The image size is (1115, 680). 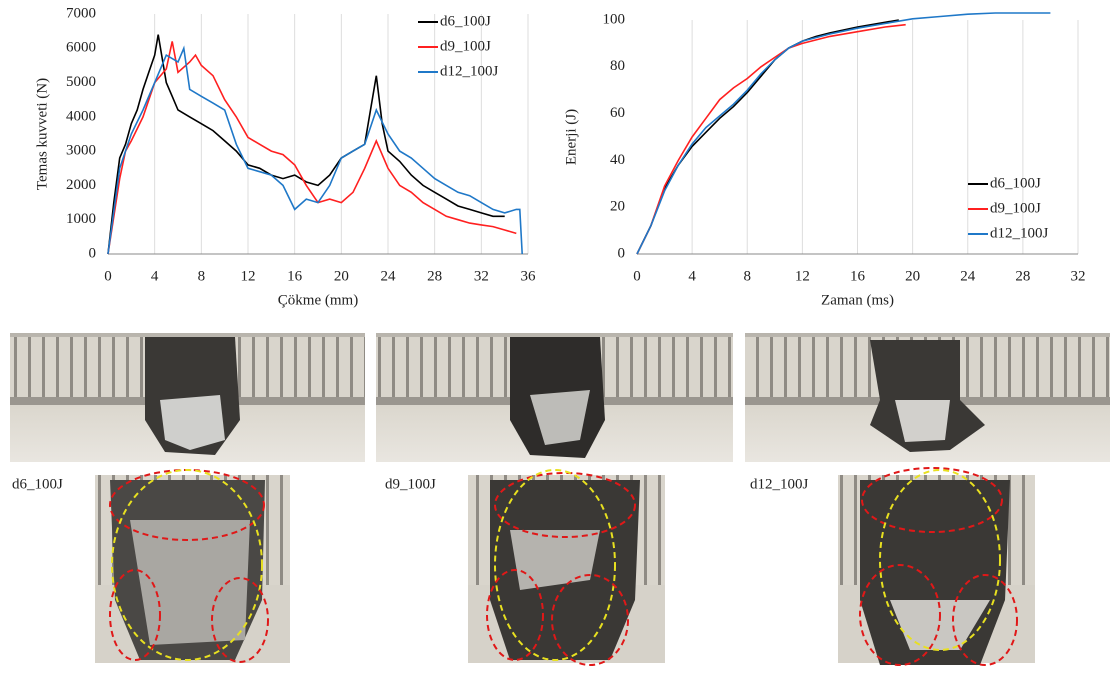 What do you see at coordinates (571, 137) in the screenshot?
I see `y-axis-label: Enerji (J)` at bounding box center [571, 137].